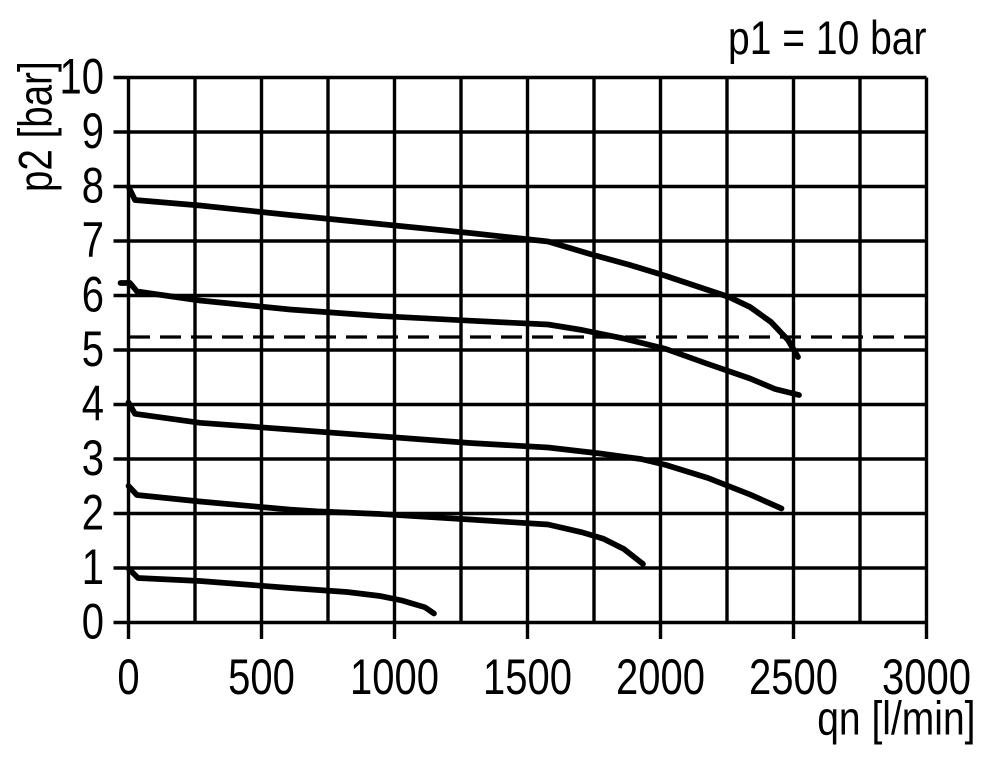  Describe the element at coordinates (93, 349) in the screenshot. I see `svg-text: 5` at that location.